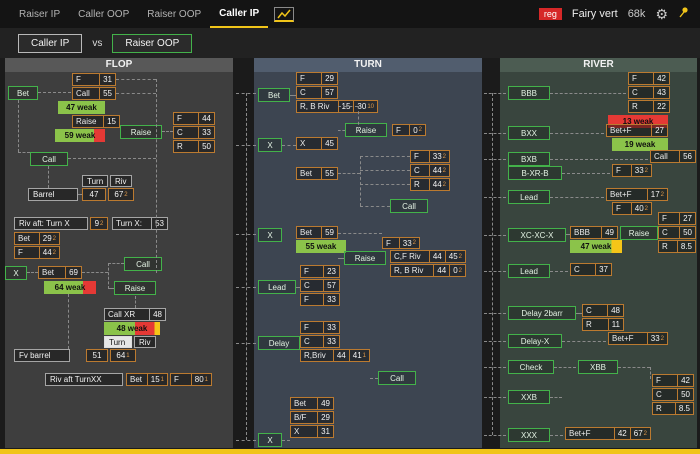 The width and height of the screenshot is (700, 454). Describe the element at coordinates (529, 435) in the screenshot. I see `node-xxx: XXX` at that location.